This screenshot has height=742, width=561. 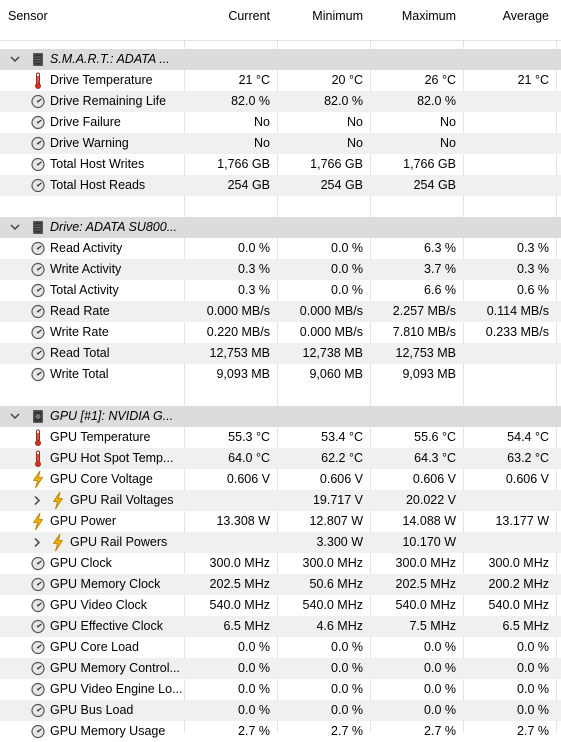 I want to click on sensor-label: GPU Bus Load, so click(x=92, y=710).